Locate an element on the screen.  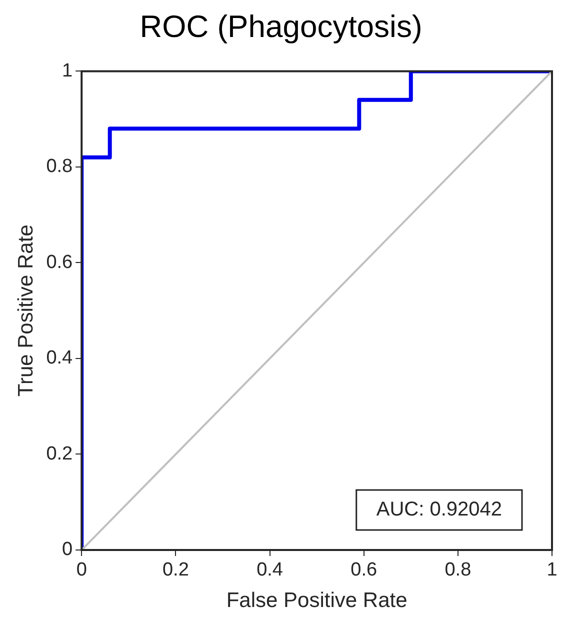
y-tick-label: 0.8 is located at coordinates (59, 167).